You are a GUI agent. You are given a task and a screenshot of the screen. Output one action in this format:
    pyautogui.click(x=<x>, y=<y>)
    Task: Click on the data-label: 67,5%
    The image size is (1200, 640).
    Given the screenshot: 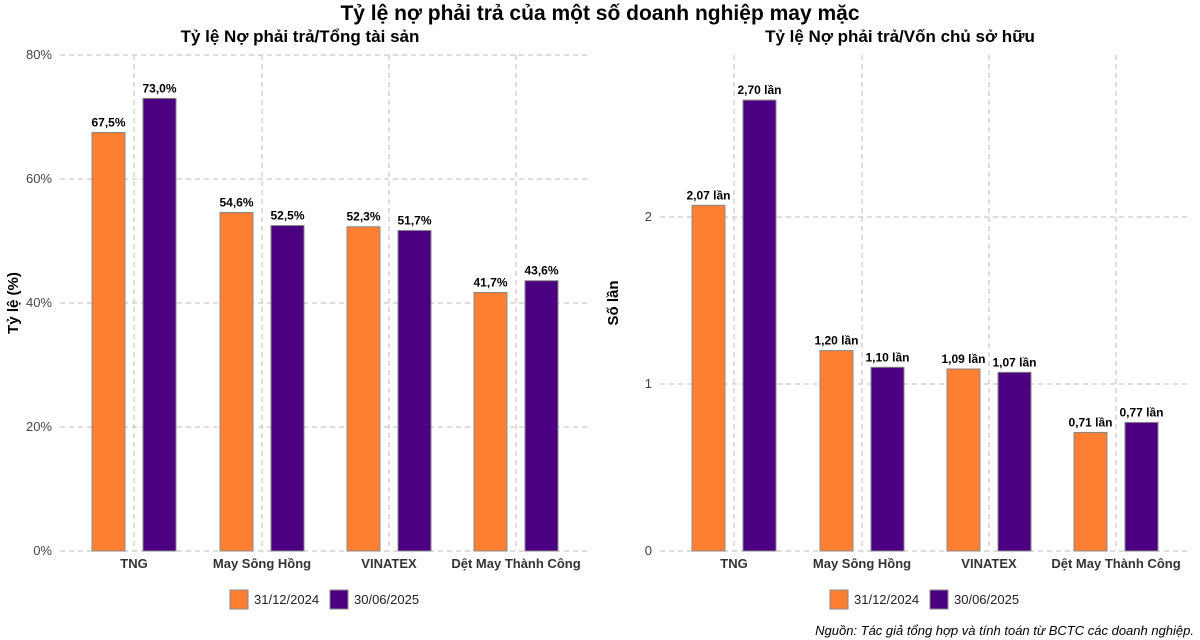 What is the action you would take?
    pyautogui.click(x=108, y=123)
    